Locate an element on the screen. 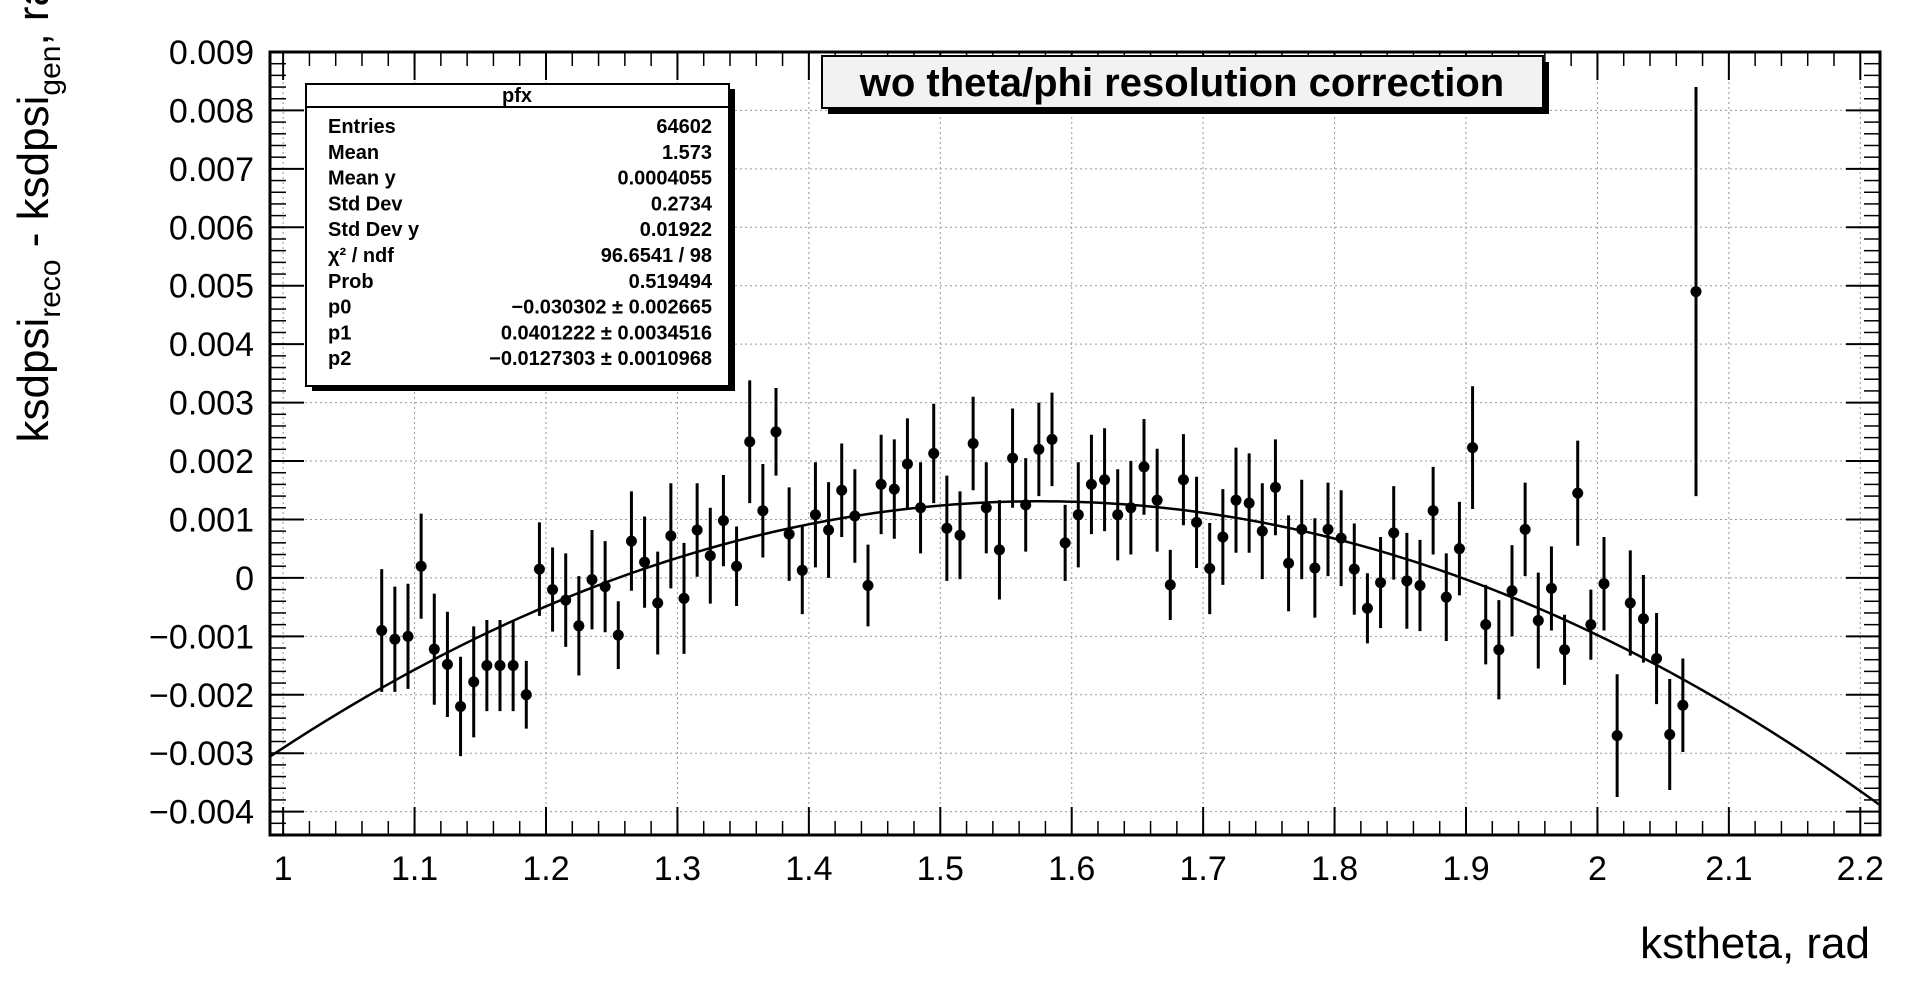 The width and height of the screenshot is (1918, 983). x-tick-label: 1.6 is located at coordinates (1071, 869).